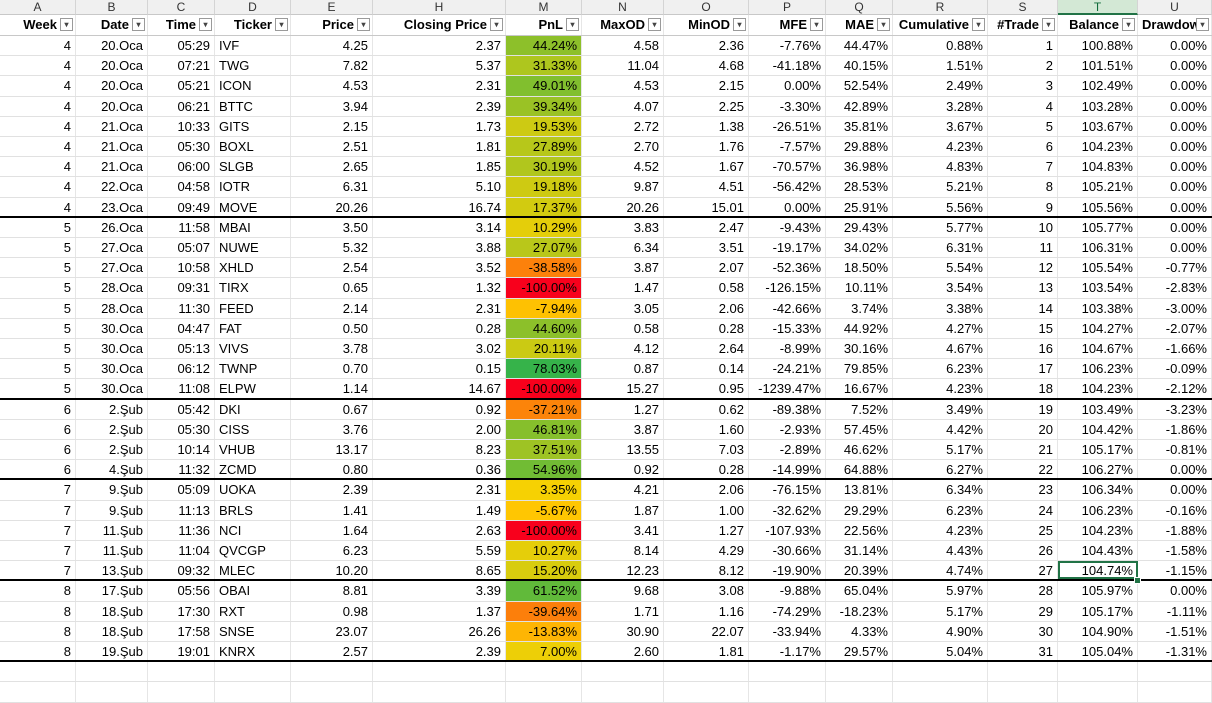 Image resolution: width=1212 pixels, height=703 pixels. Describe the element at coordinates (1098, 570) in the screenshot. I see `cell-balance: 104.74%` at that location.